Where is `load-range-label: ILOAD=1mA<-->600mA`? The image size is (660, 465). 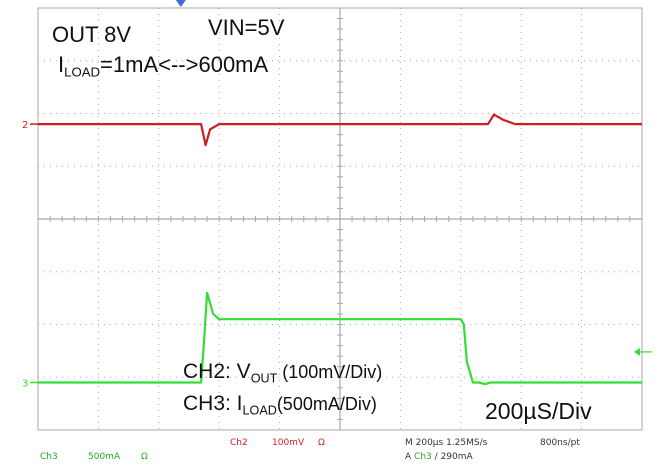
load-range-label: ILOAD=1mA<-->600mA is located at coordinates (163, 66).